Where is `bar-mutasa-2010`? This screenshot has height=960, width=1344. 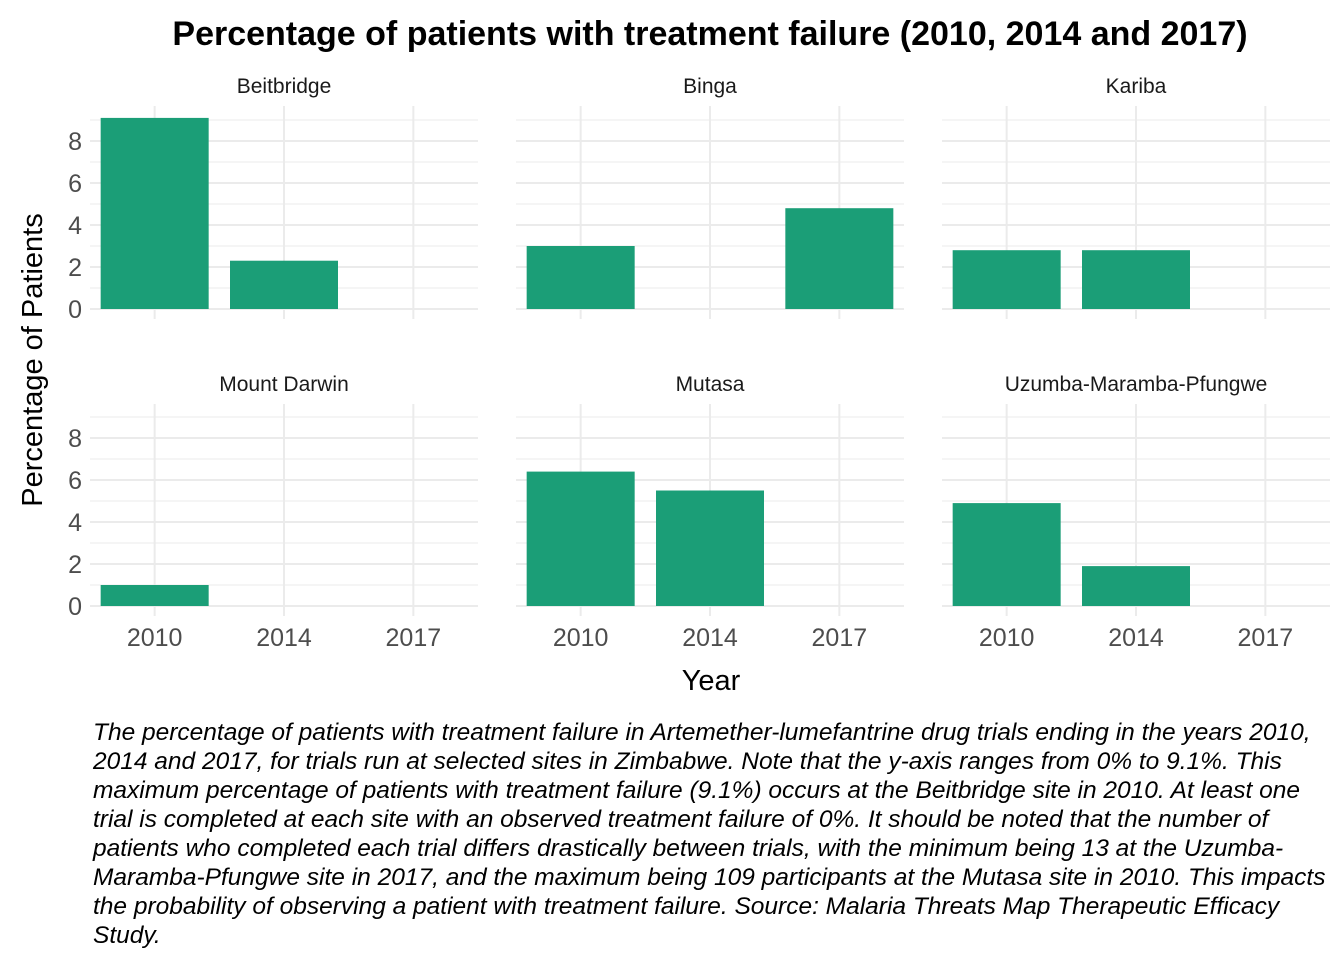 bar-mutasa-2010 is located at coordinates (580, 538).